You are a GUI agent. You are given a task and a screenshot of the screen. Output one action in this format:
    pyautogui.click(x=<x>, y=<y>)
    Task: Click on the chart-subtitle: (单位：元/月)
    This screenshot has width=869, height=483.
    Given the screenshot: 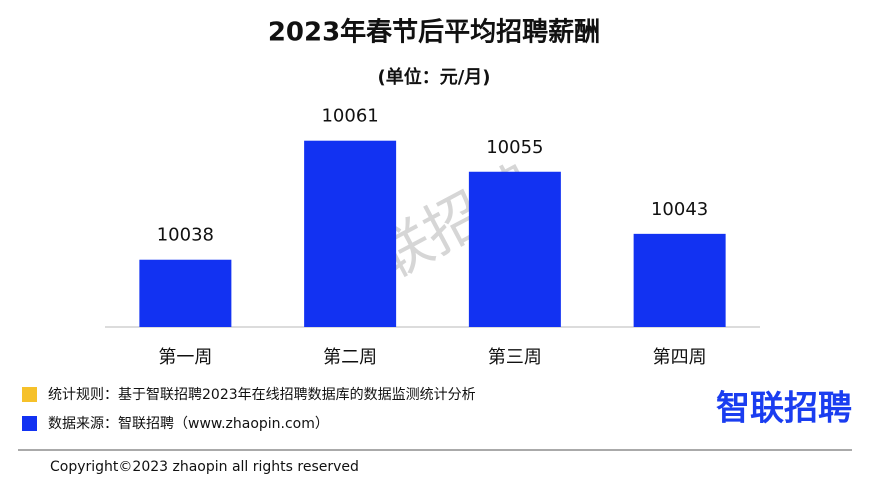 What is the action you would take?
    pyautogui.click(x=433, y=77)
    